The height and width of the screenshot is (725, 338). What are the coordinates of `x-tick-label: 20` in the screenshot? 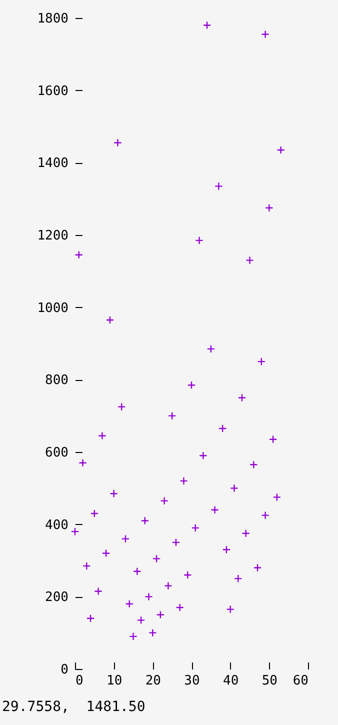 It's located at (153, 681).